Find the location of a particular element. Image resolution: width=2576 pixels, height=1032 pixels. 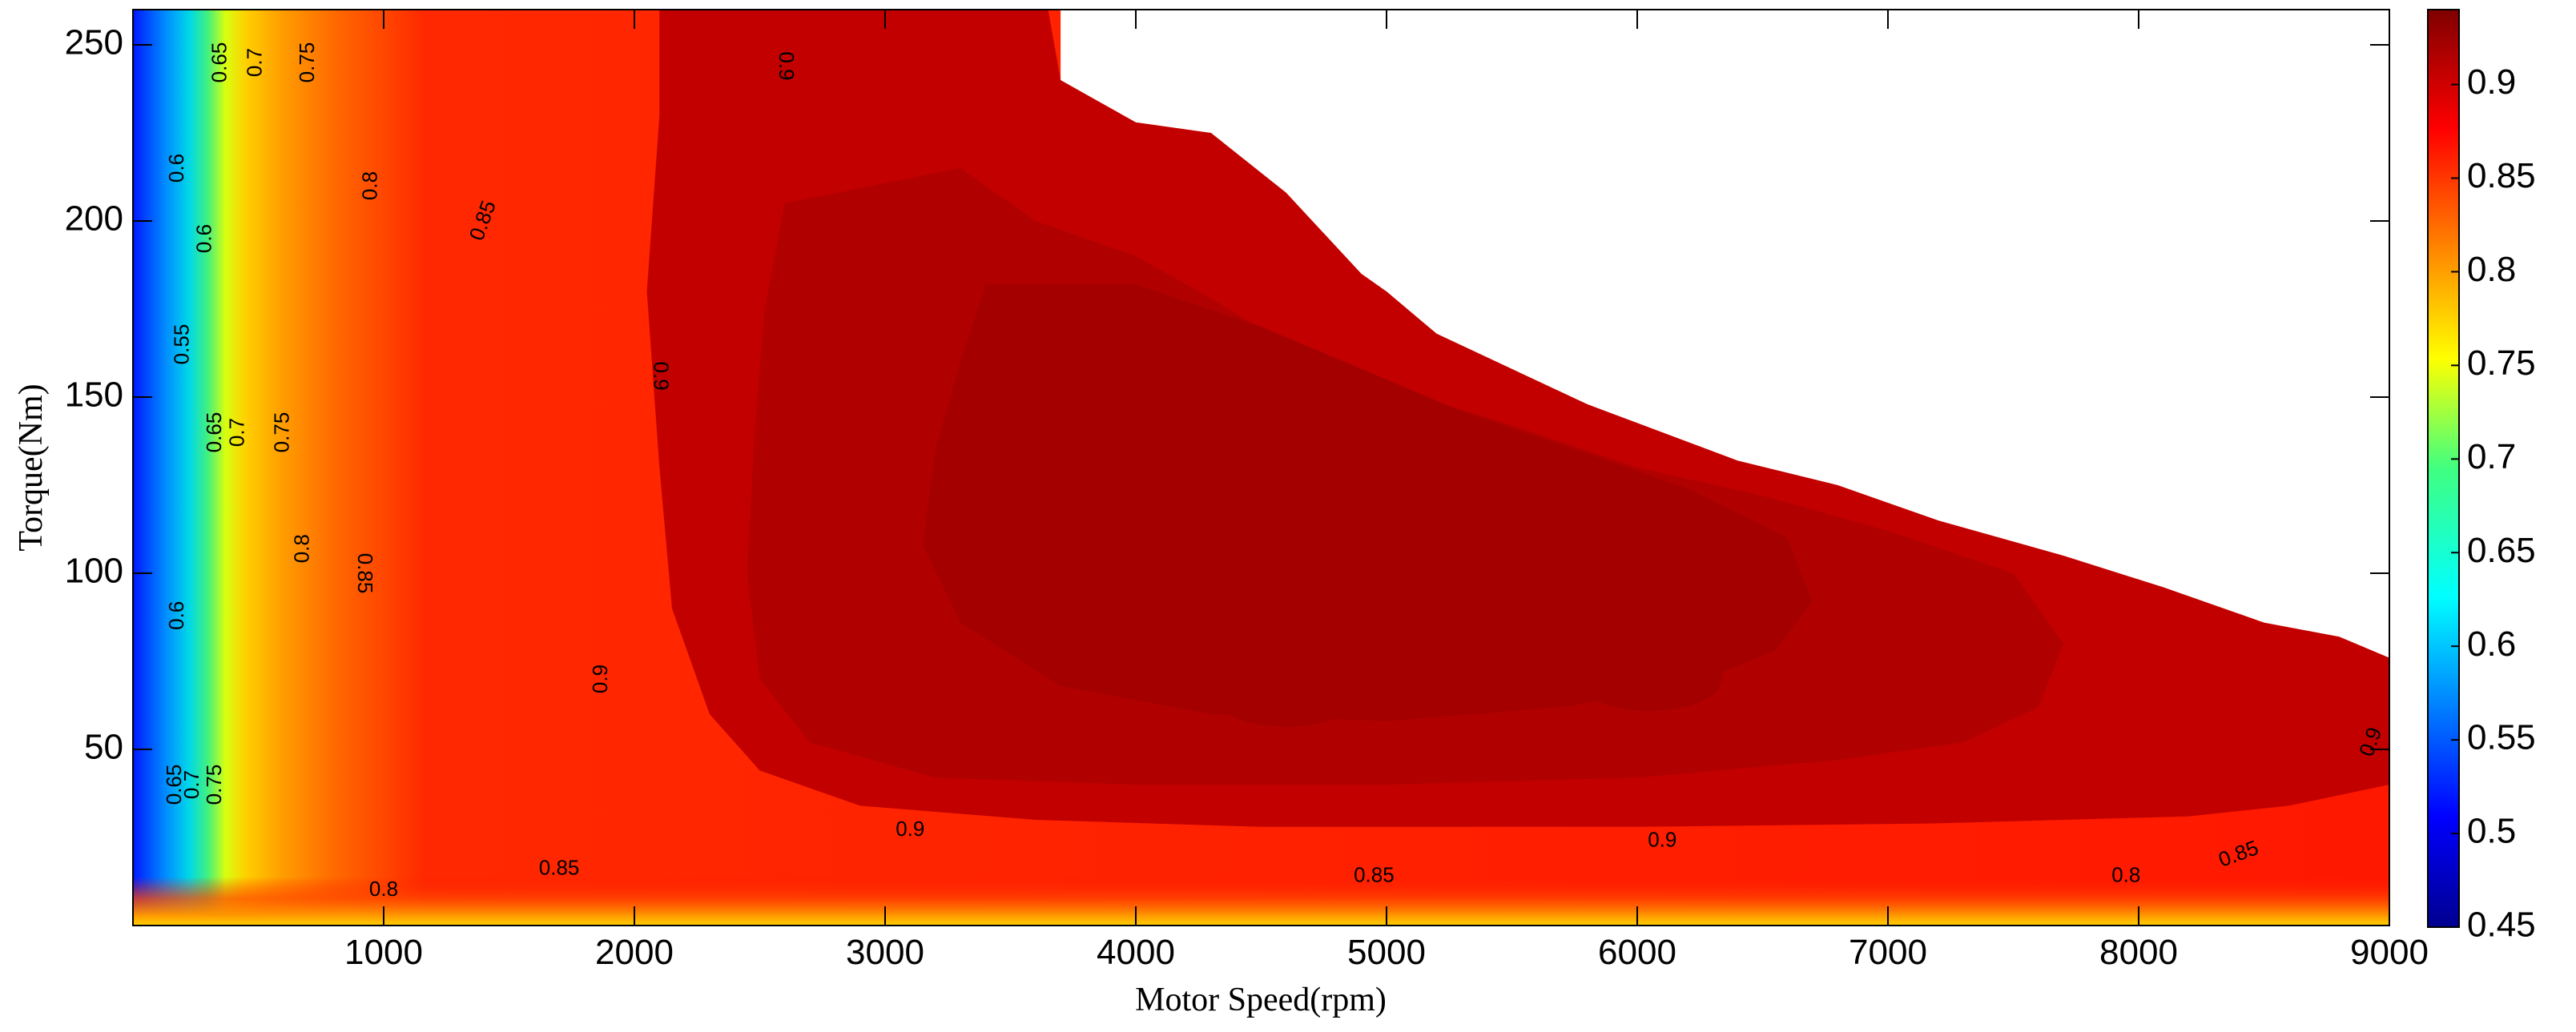

colorbar is located at coordinates (2443, 468).